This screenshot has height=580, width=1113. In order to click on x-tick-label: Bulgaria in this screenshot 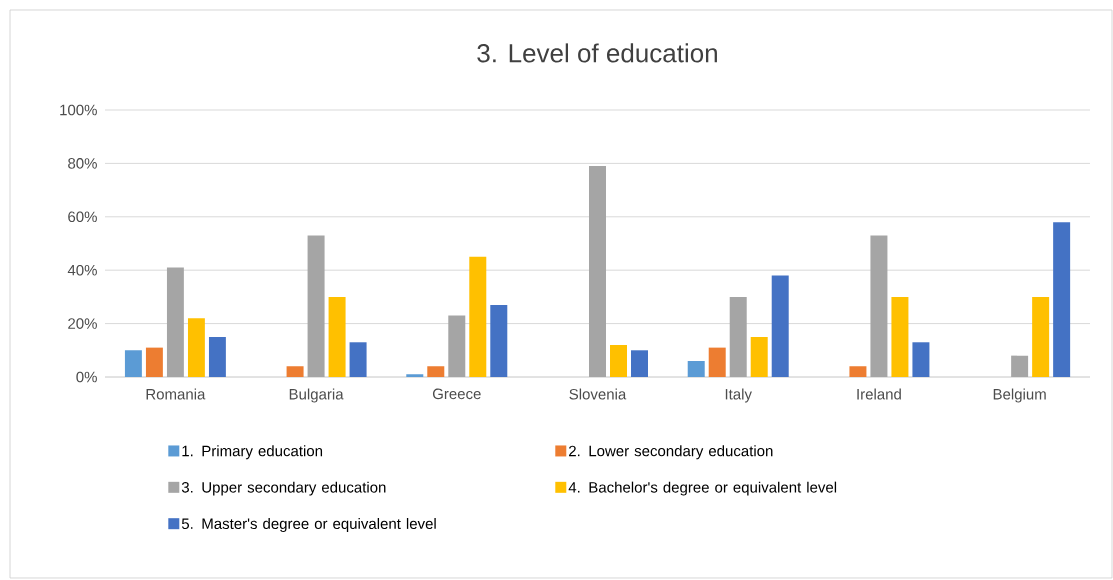, I will do `click(316, 395)`.